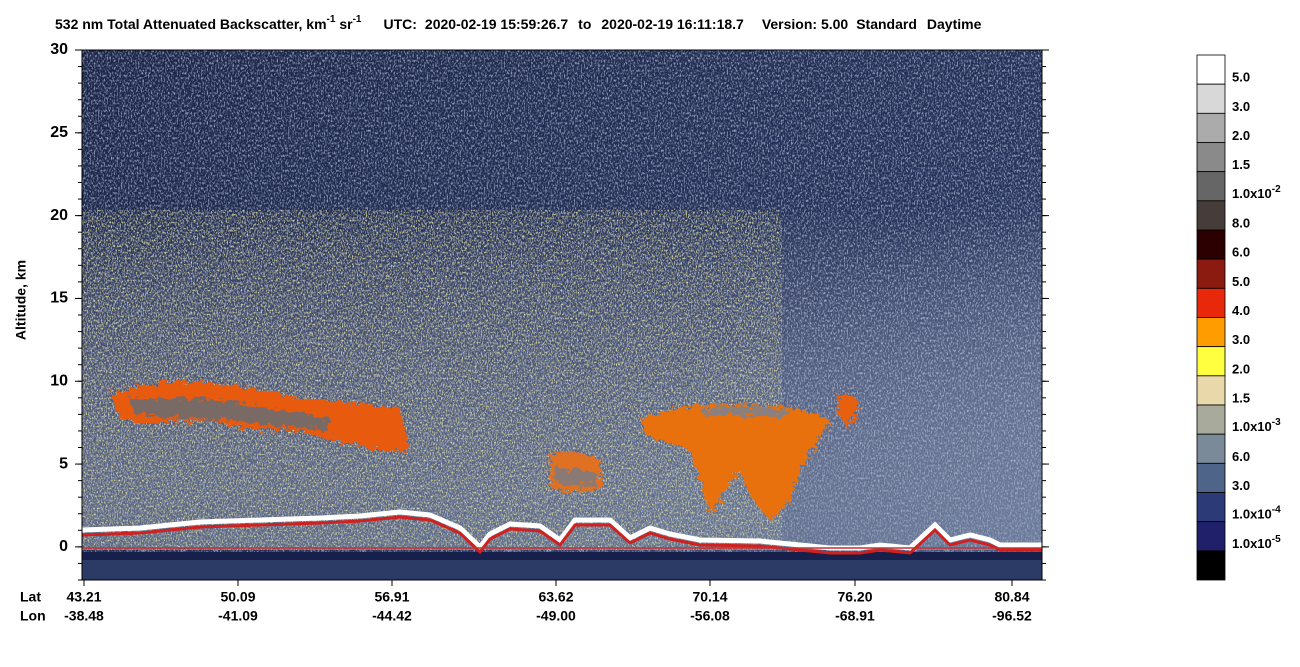 Image resolution: width=1300 pixels, height=667 pixels. Describe the element at coordinates (584, 24) in the screenshot. I see `title-part: to` at that location.